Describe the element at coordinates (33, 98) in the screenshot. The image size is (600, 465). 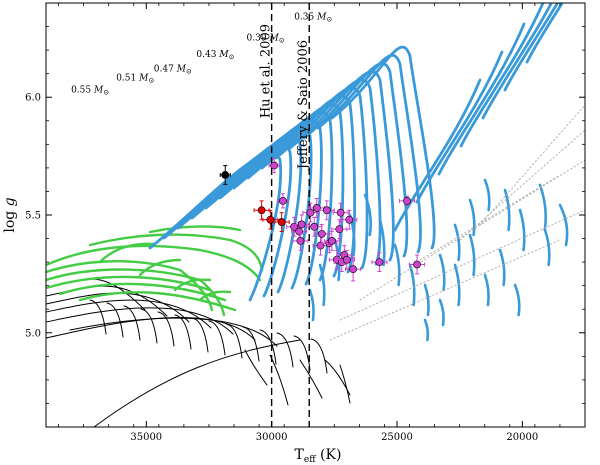
I see `y-tick-label: 6.0` at that location.